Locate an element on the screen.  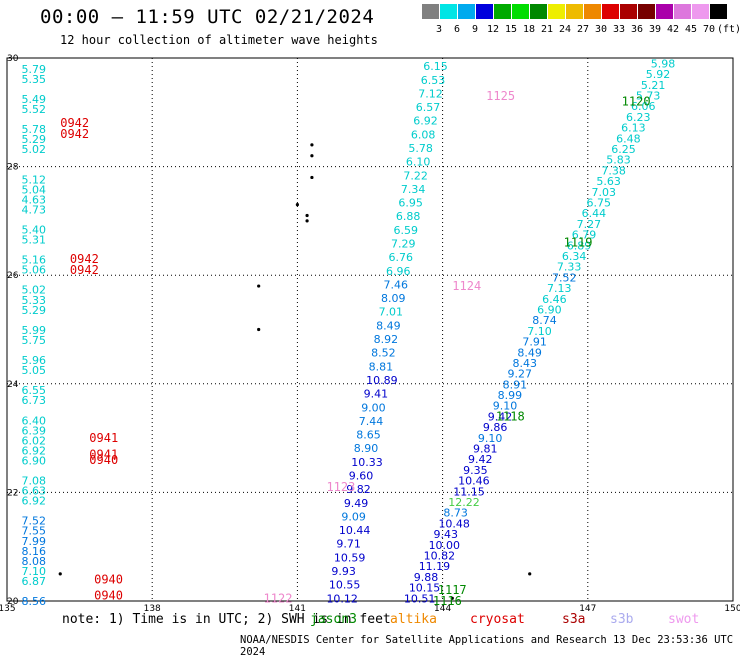
pass-time-label: 1117 is located at coordinates (452, 590).